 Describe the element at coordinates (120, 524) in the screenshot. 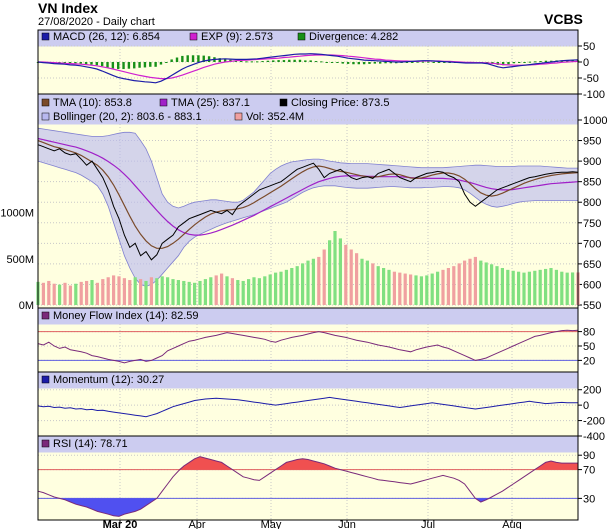

I see `x-tick-label: Mar 20` at that location.